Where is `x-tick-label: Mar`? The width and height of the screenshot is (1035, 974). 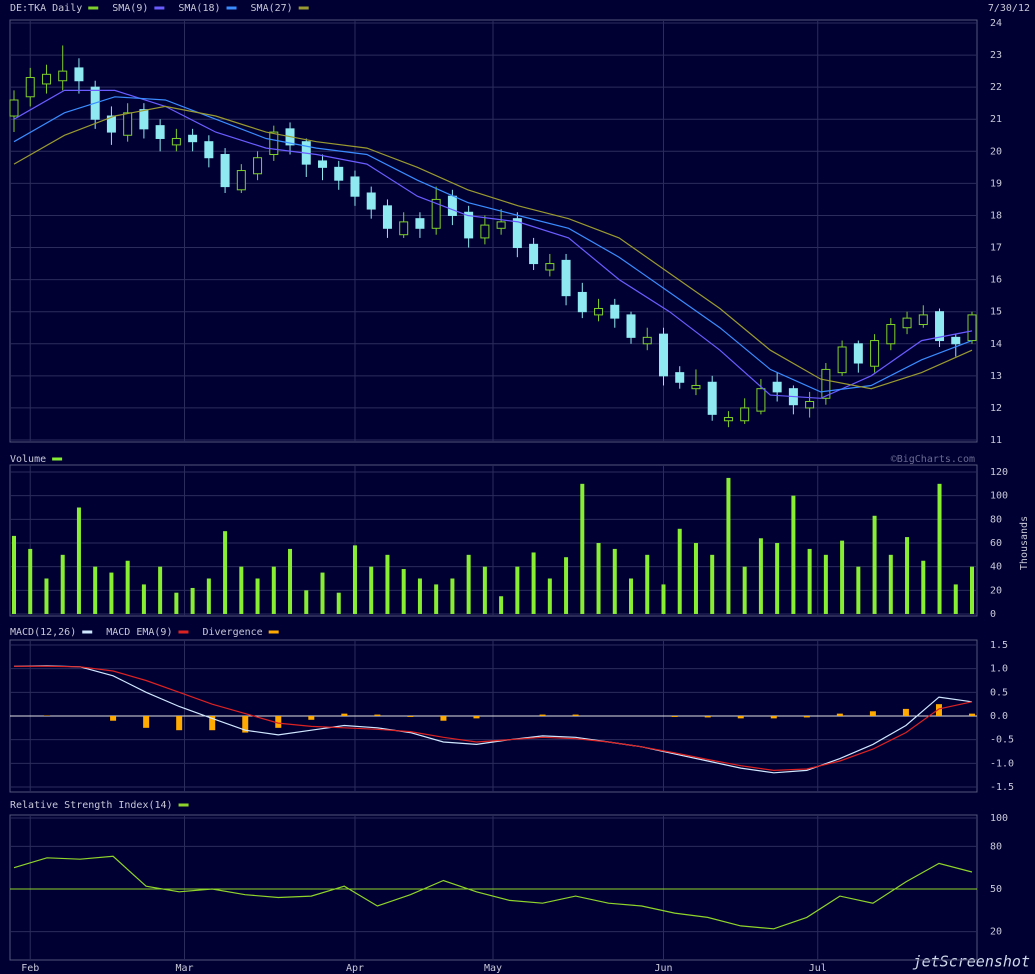
x-tick-label: Mar is located at coordinates (184, 968).